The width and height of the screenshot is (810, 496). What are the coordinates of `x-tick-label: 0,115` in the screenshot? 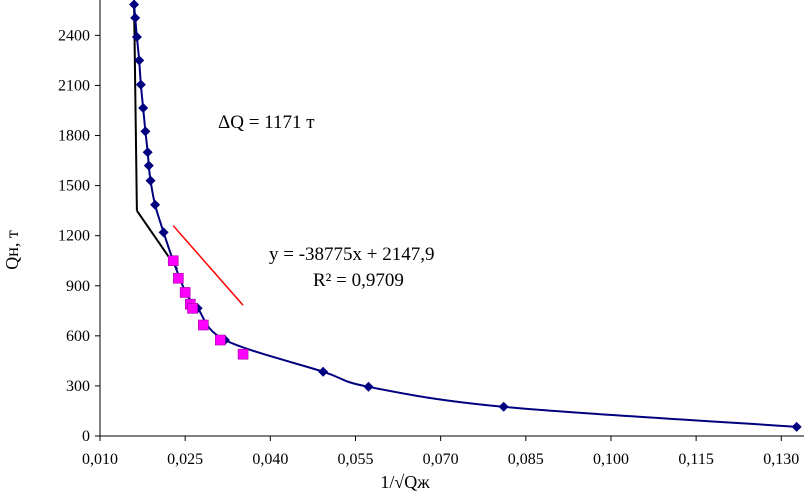 It's located at (695, 459).